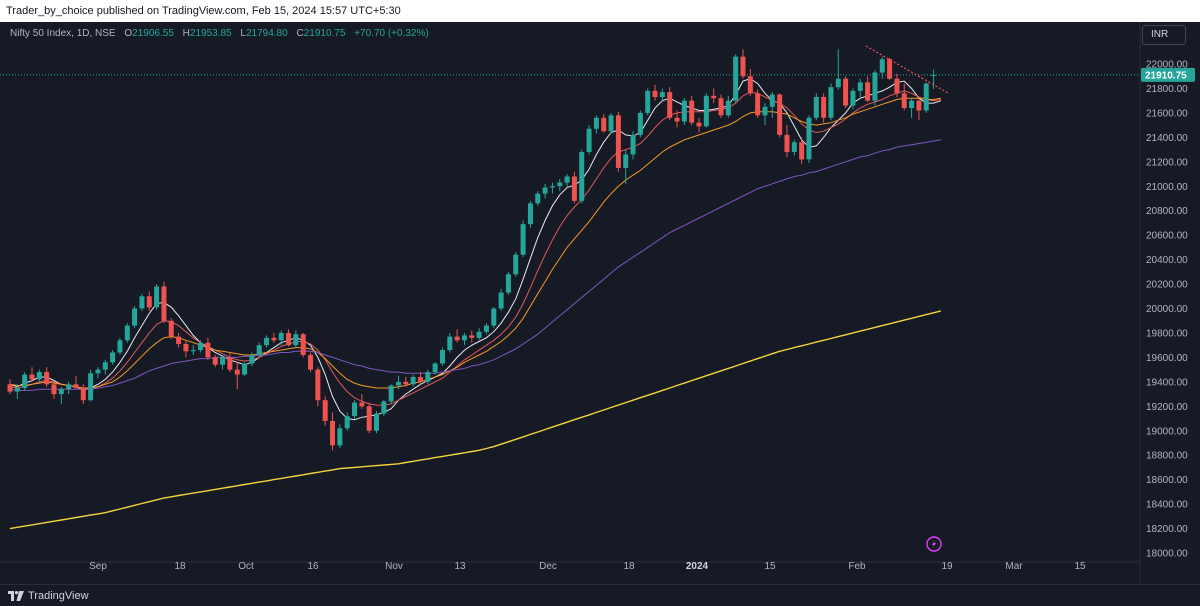  I want to click on high-value: 21953.85, so click(210, 33).